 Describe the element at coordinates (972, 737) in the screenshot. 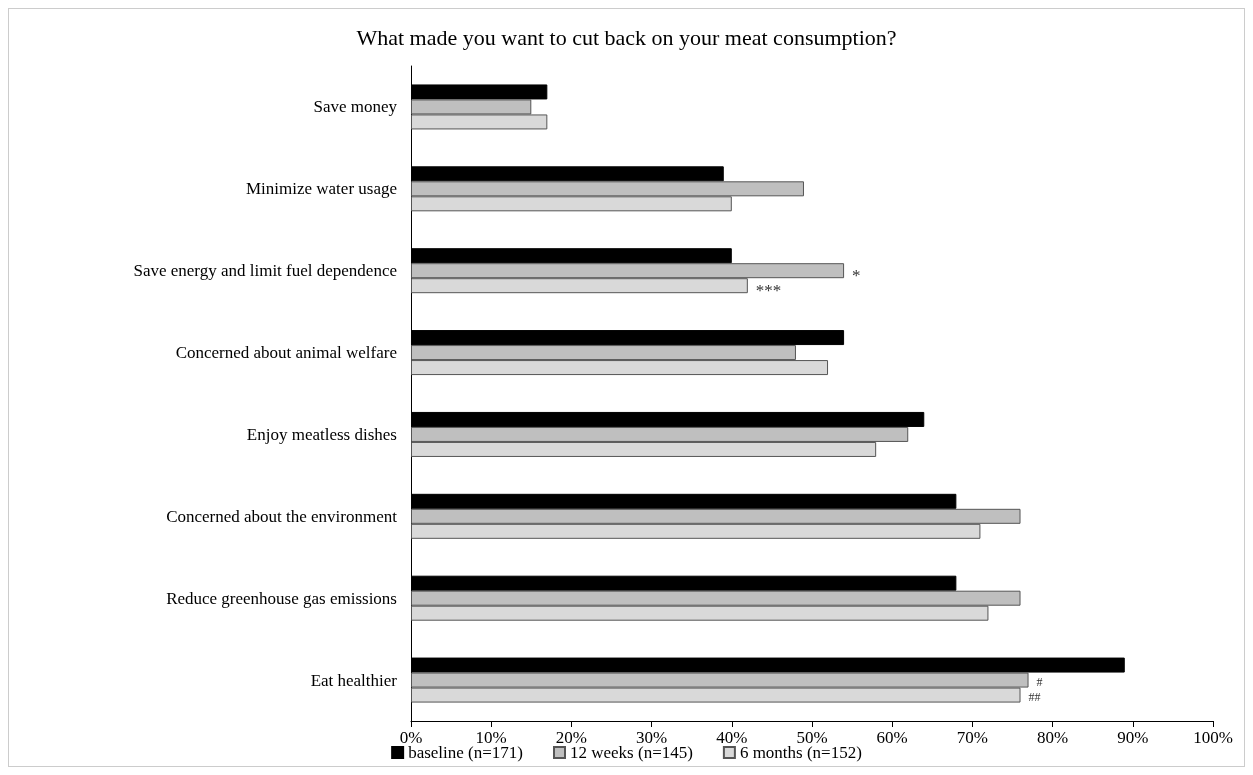

I see `x-tick-label: 70%` at that location.